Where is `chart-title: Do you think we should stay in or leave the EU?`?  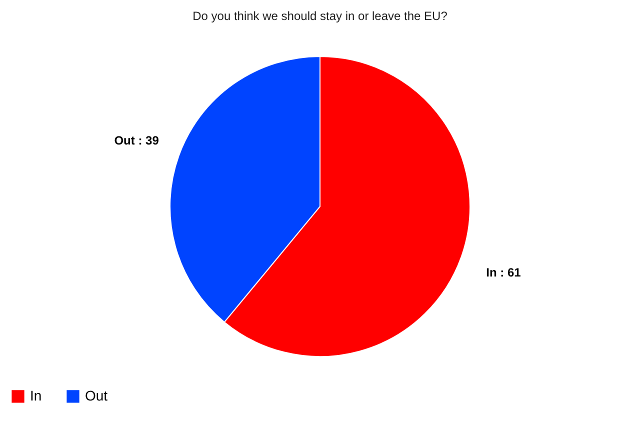 chart-title: Do you think we should stay in or leave the EU? is located at coordinates (320, 16).